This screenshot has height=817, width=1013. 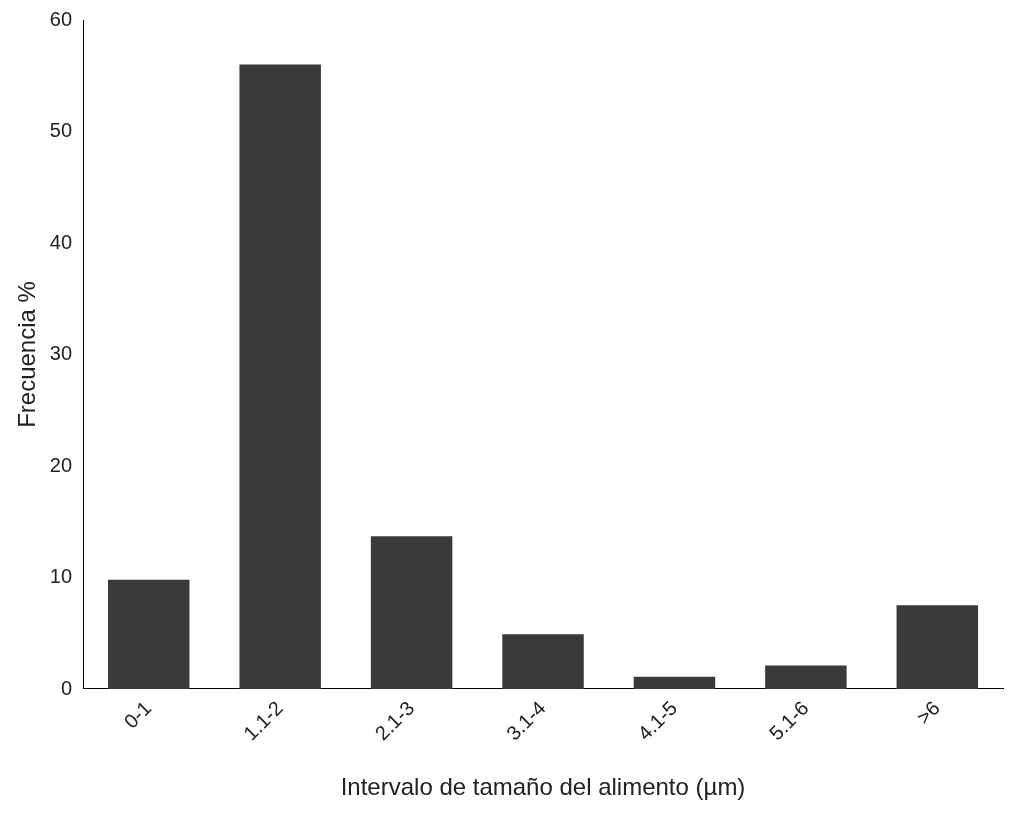 I want to click on x-tick-label: >6, so click(x=928, y=712).